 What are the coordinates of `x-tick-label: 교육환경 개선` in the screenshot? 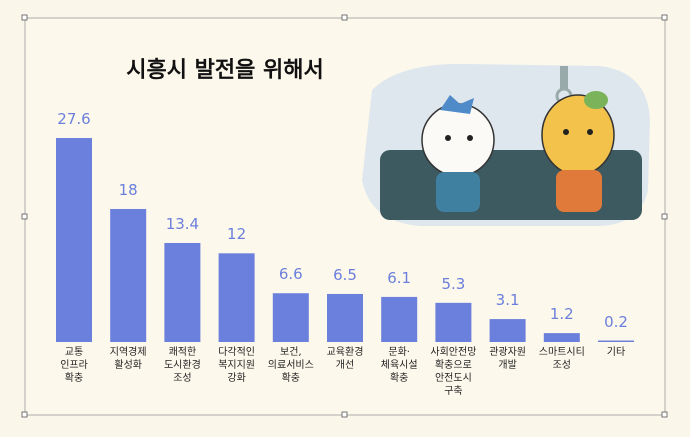 It's located at (345, 359).